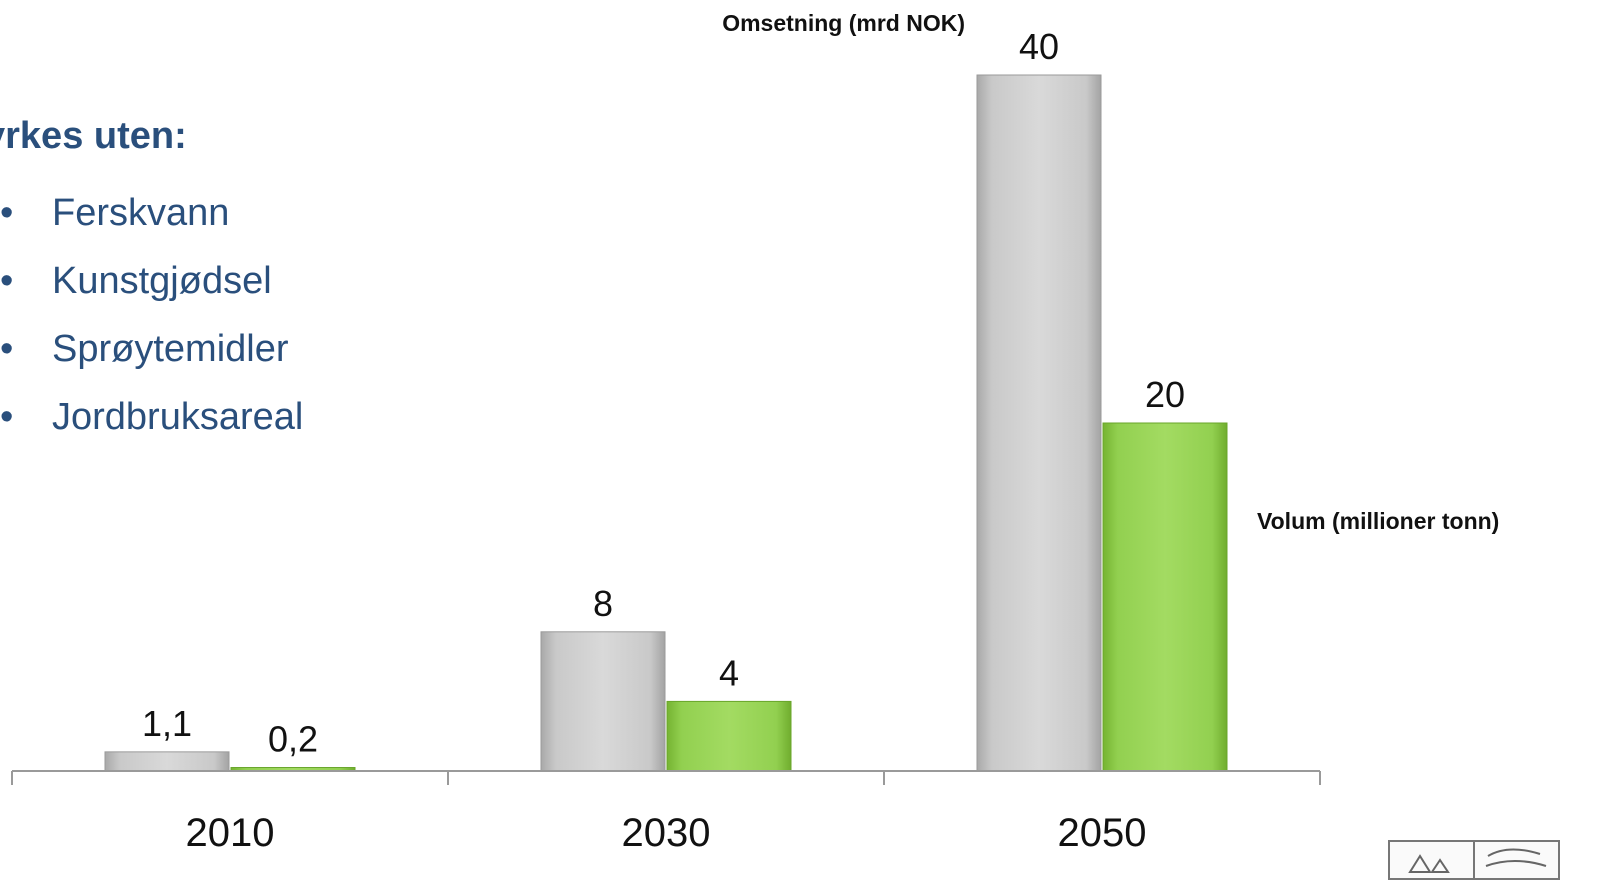 The image size is (1606, 883). Describe the element at coordinates (1039, 423) in the screenshot. I see `bar-gray-2050` at that location.